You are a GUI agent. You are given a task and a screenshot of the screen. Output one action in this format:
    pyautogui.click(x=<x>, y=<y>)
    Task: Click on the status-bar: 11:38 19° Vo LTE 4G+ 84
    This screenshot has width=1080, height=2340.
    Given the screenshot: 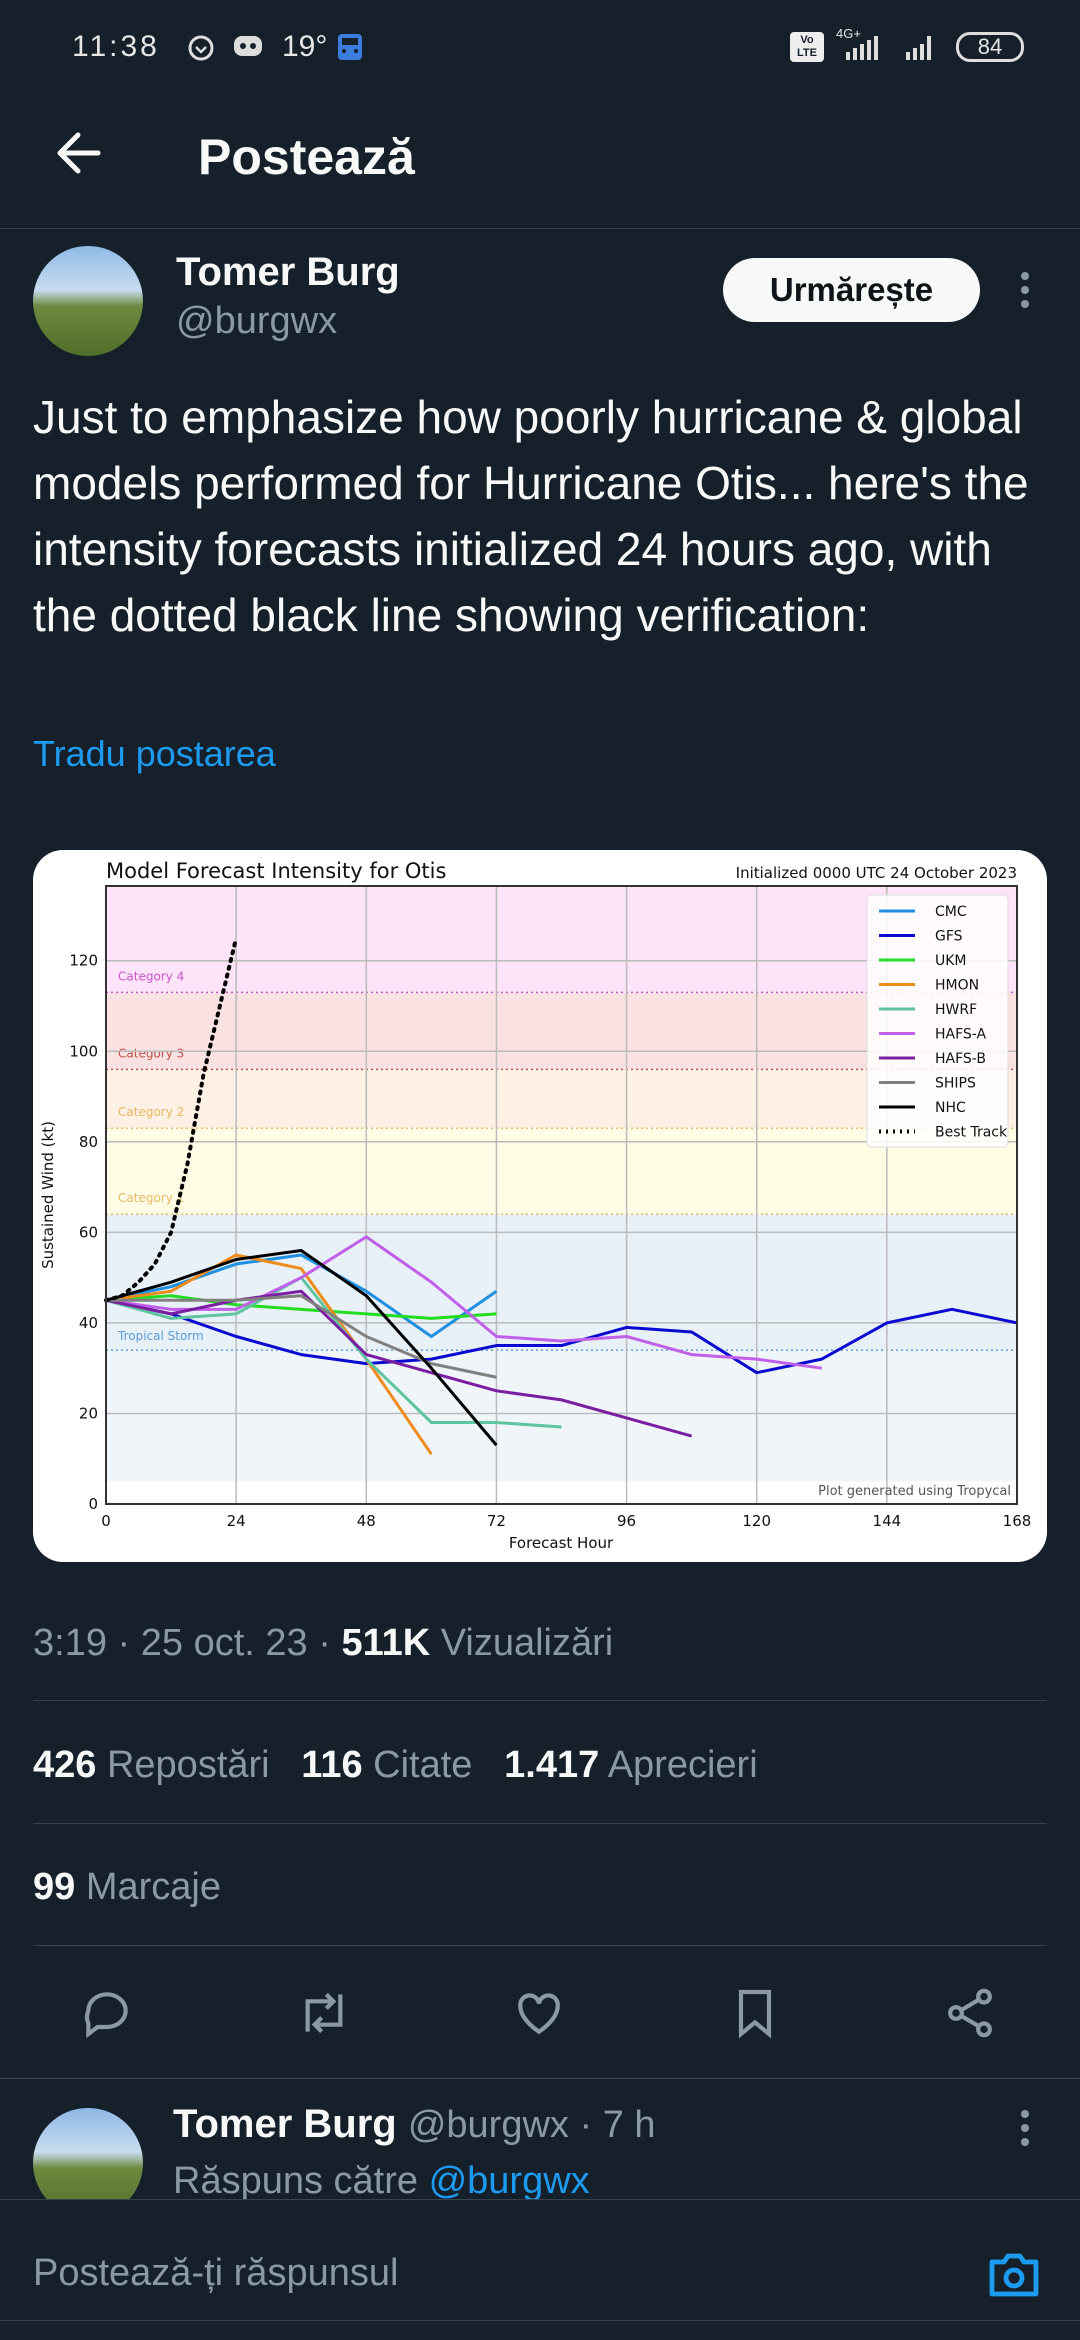 What is the action you would take?
    pyautogui.click(x=540, y=47)
    